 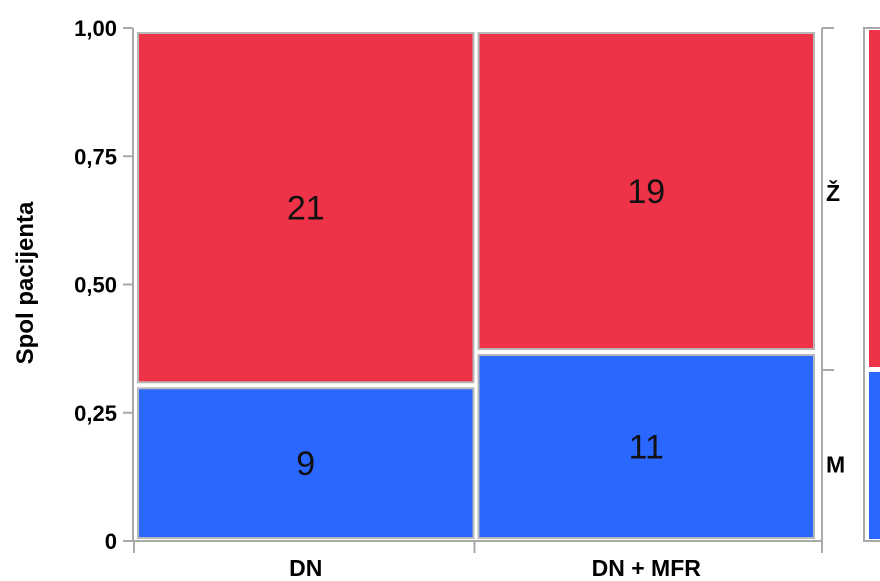 I want to click on legend: ŽM, so click(x=833, y=252).